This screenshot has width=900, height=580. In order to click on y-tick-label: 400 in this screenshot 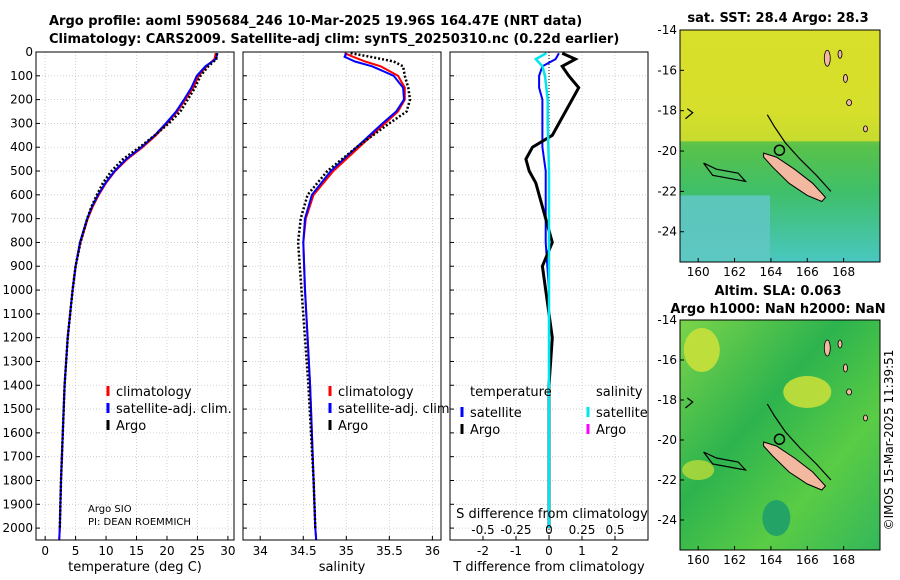, I will do `click(21, 147)`.